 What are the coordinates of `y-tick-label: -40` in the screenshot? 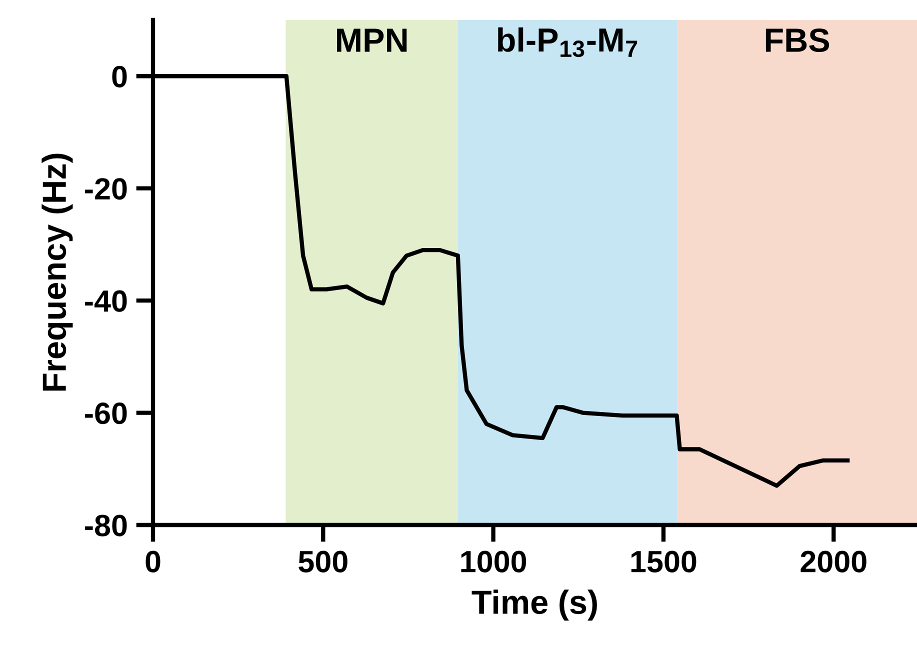 It's located at (106, 301).